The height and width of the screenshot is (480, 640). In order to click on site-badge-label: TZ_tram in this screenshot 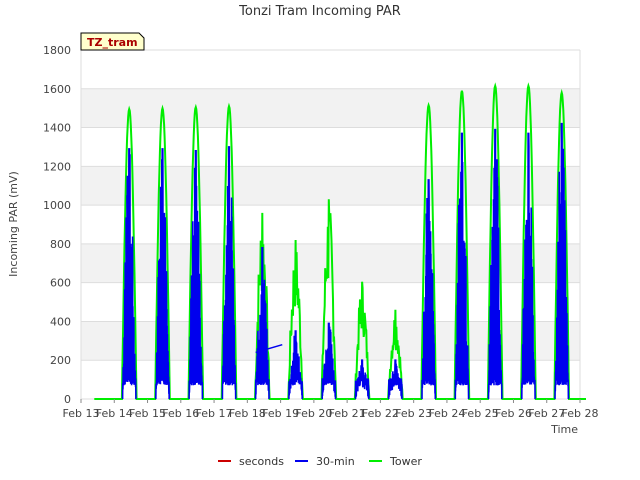, I will do `click(112, 42)`.